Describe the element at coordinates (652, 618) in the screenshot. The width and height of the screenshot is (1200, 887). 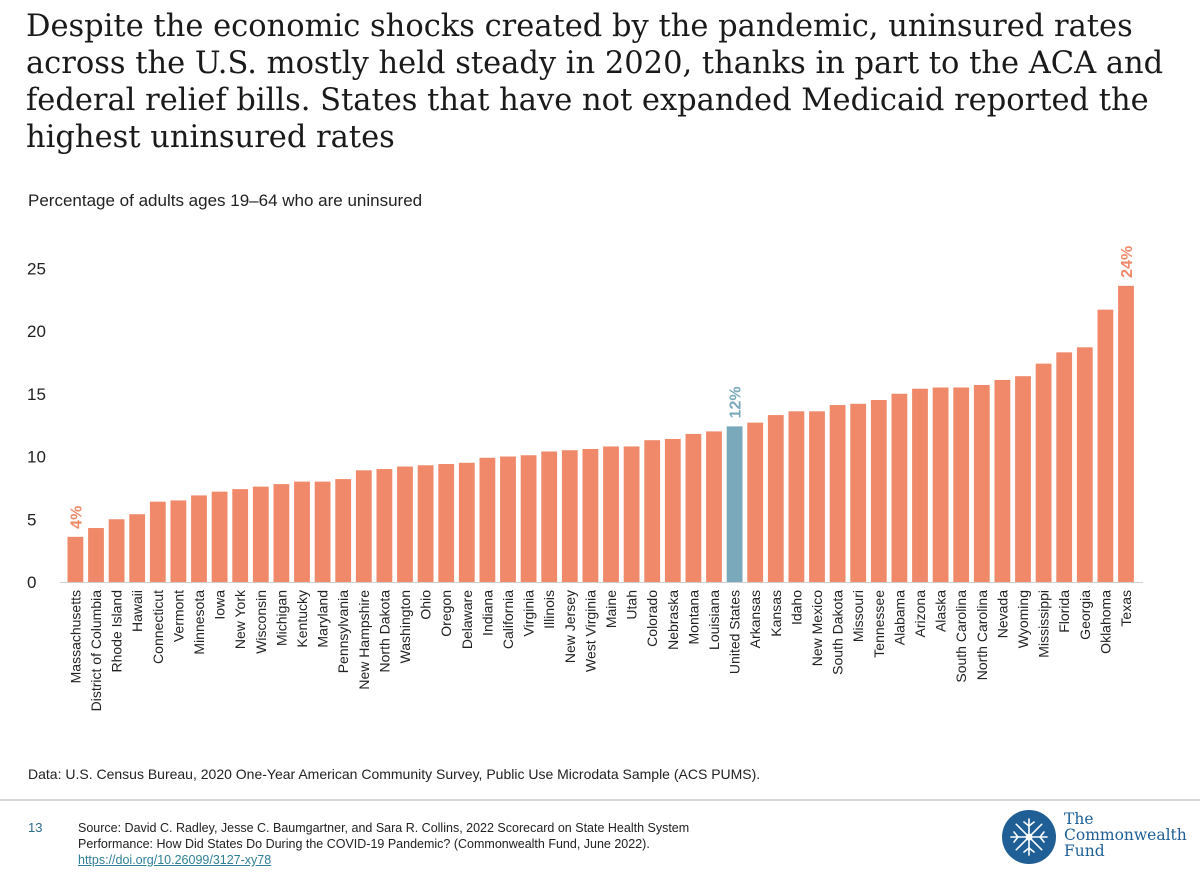
I see `x-tick-label: Colorado` at that location.